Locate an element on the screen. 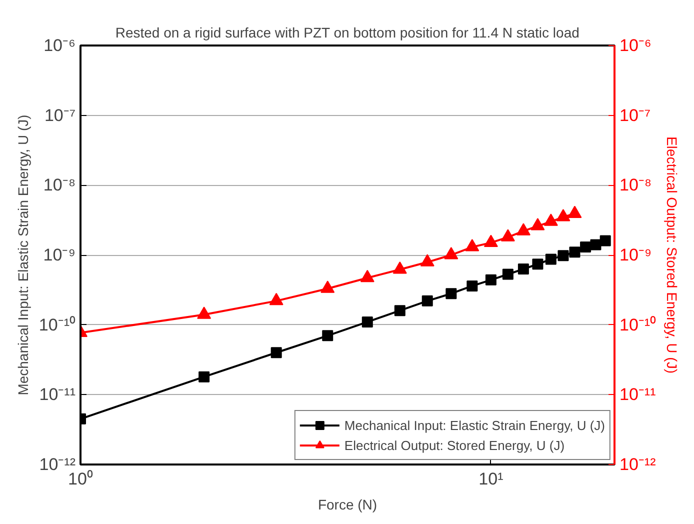  x-axis-title: Force (N) is located at coordinates (348, 504).